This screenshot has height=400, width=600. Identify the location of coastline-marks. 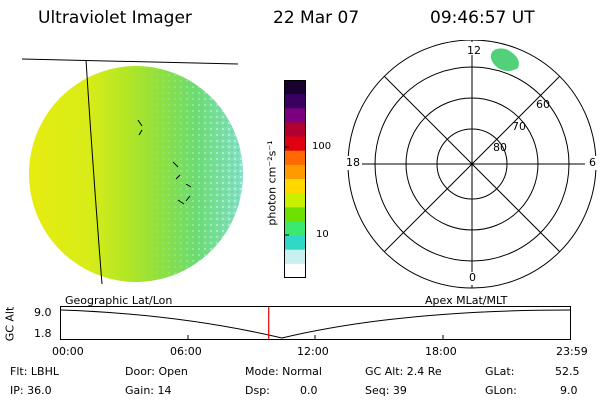
(164, 162).